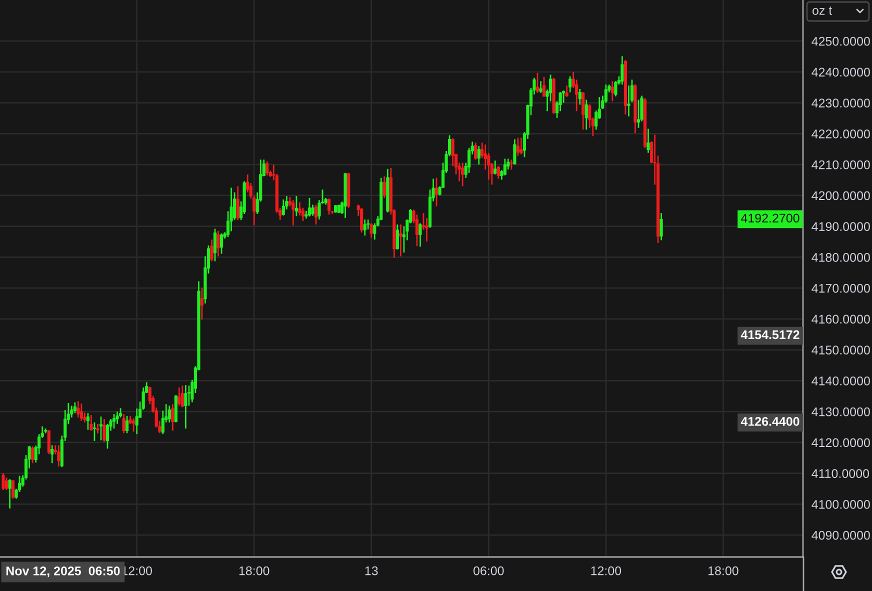 Image resolution: width=872 pixels, height=591 pixels. Describe the element at coordinates (841, 257) in the screenshot. I see `y-tick-label: 4180.0000` at that location.